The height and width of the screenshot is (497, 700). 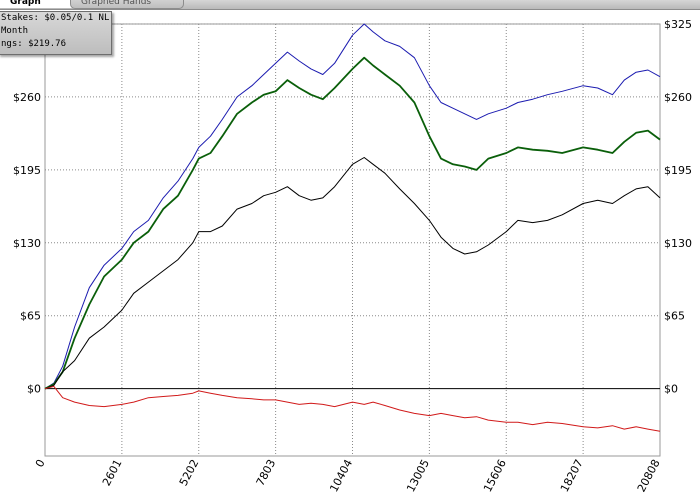 I want to click on y-tick-label-right: $65, so click(x=674, y=316).